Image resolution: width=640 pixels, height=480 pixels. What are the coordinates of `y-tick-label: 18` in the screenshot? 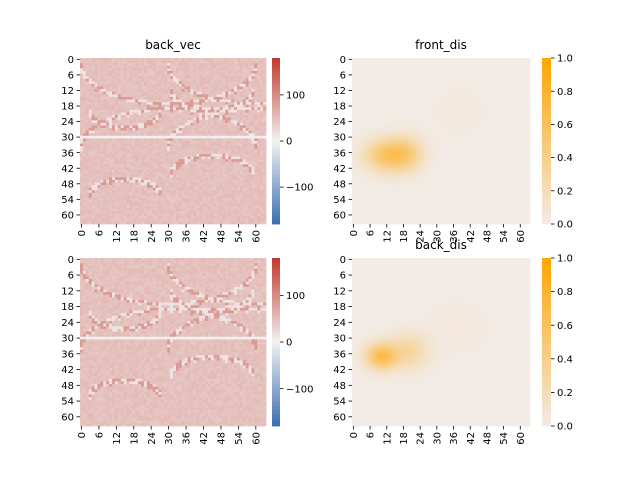 It's located at (67, 107).